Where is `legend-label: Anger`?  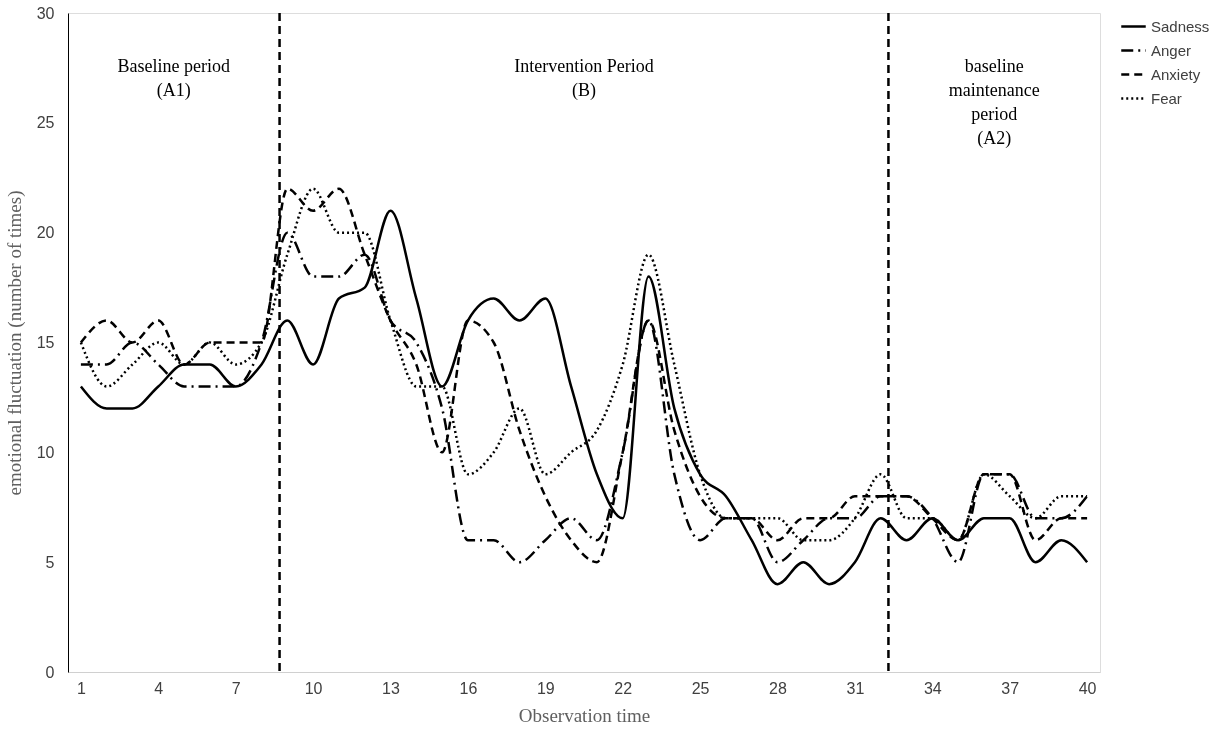 legend-label: Anger is located at coordinates (1171, 50).